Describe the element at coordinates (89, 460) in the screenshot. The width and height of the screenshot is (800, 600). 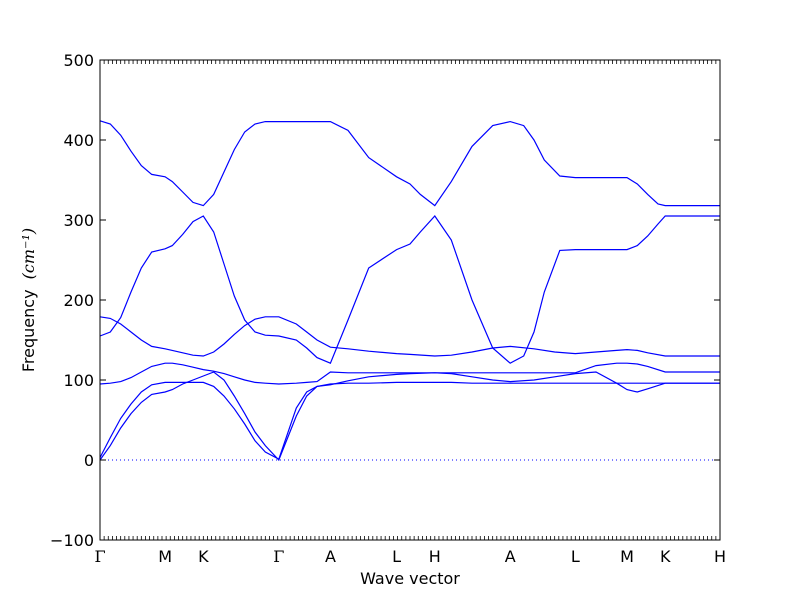
I see `y-tick-label: 0` at that location.